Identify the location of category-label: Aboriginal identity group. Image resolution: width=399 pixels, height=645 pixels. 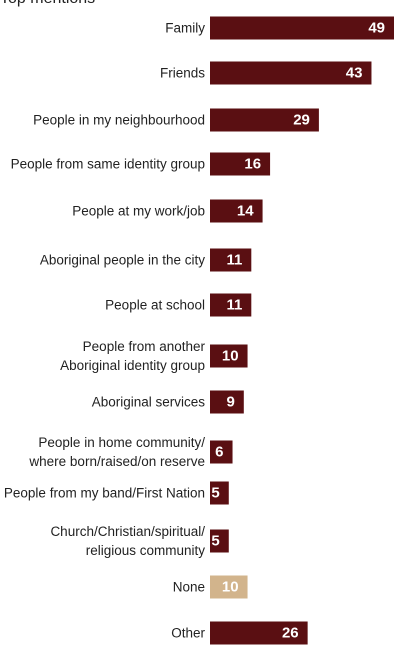
(132, 365).